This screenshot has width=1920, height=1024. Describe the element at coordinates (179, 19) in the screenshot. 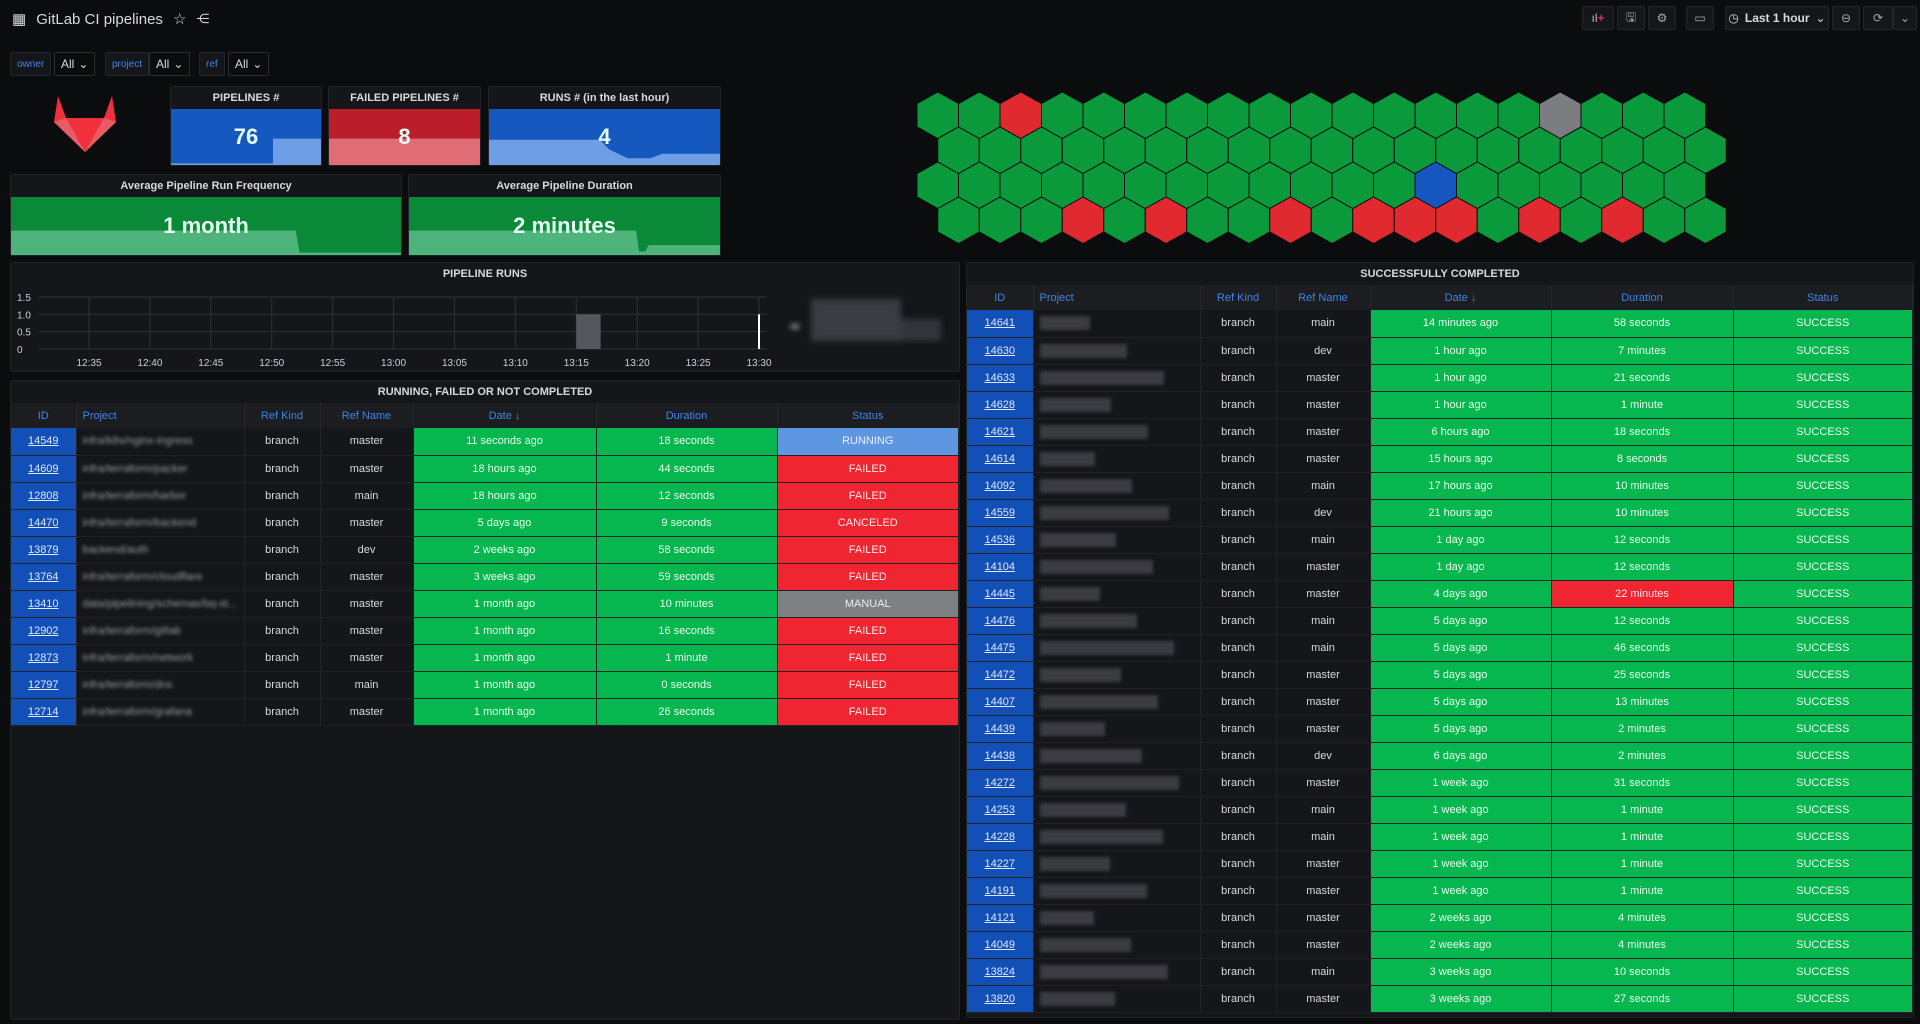

I see `star-icon: ☆` at that location.